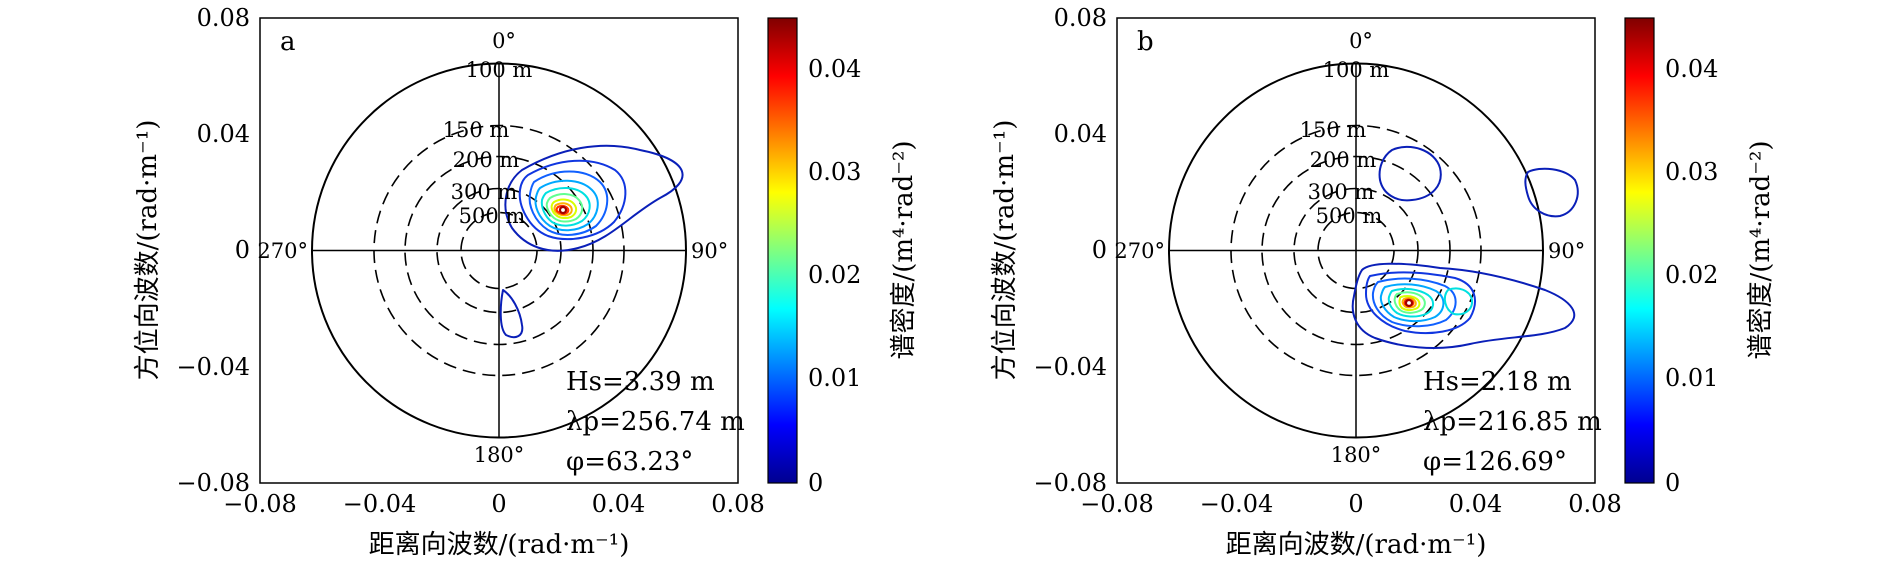  Describe the element at coordinates (1355, 504) in the screenshot. I see `x-tick-b-2: 0` at that location.